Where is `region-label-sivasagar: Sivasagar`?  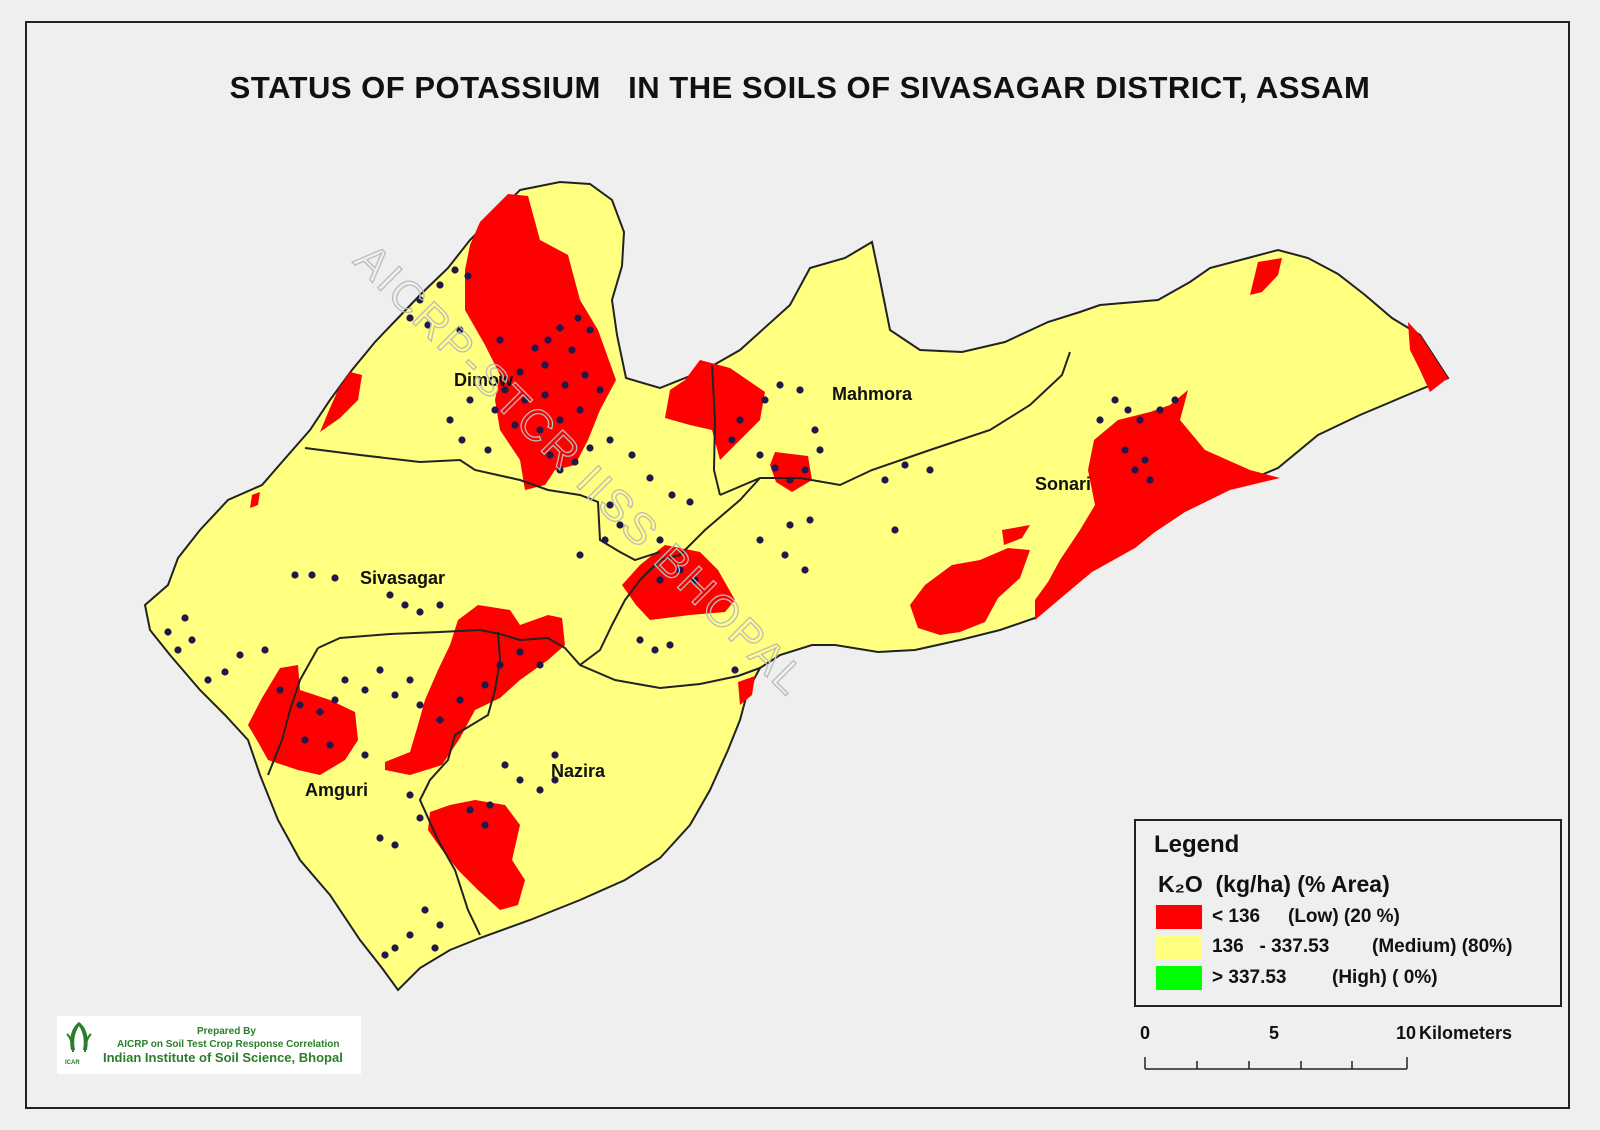 region-label-sivasagar: Sivasagar is located at coordinates (402, 578).